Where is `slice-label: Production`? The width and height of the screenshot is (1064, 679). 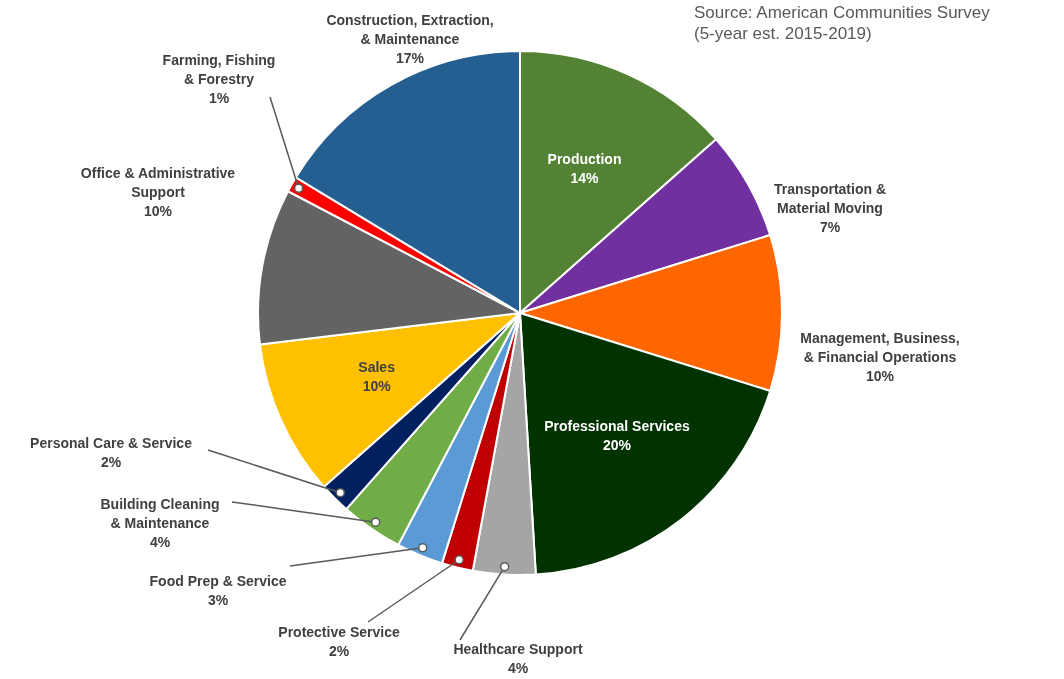
slice-label: Production is located at coordinates (584, 159).